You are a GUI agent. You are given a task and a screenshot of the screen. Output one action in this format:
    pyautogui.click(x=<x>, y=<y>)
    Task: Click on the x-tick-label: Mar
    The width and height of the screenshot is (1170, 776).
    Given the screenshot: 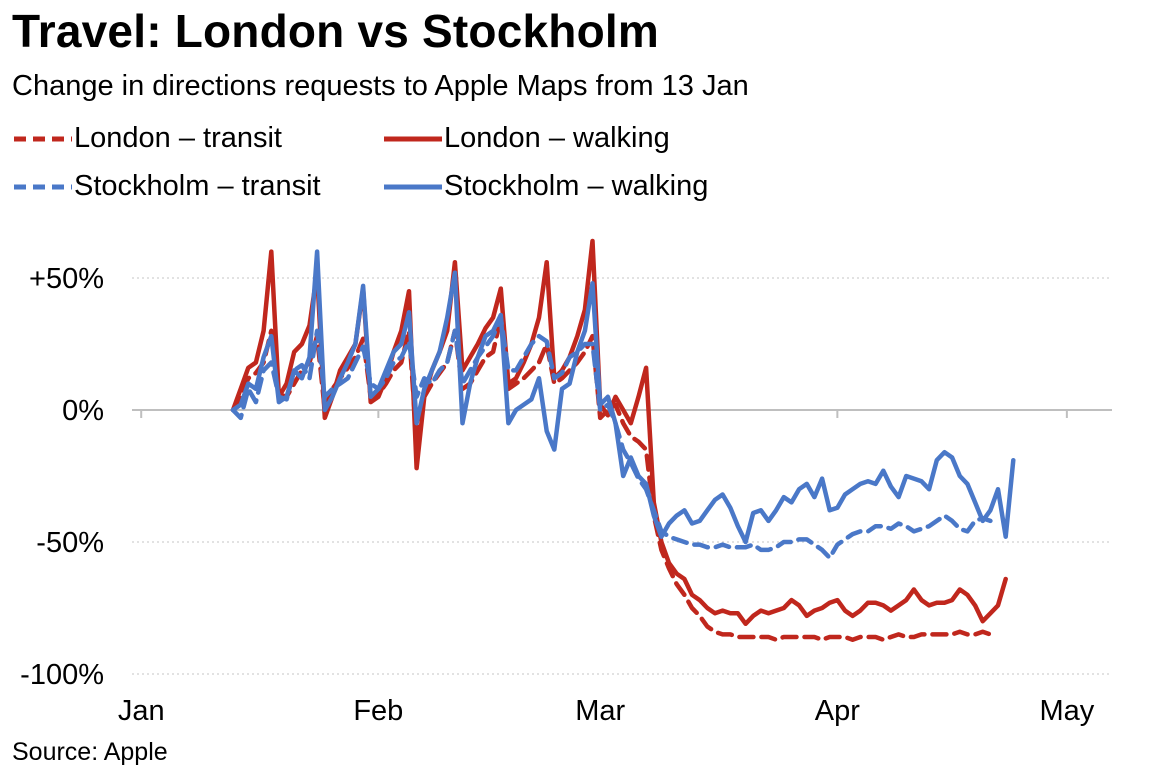 What is the action you would take?
    pyautogui.click(x=600, y=711)
    